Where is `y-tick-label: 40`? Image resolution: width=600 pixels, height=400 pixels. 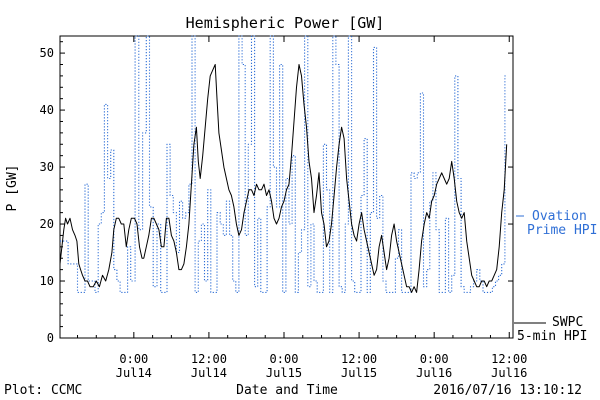
y-tick-label: 40 is located at coordinates (47, 110).